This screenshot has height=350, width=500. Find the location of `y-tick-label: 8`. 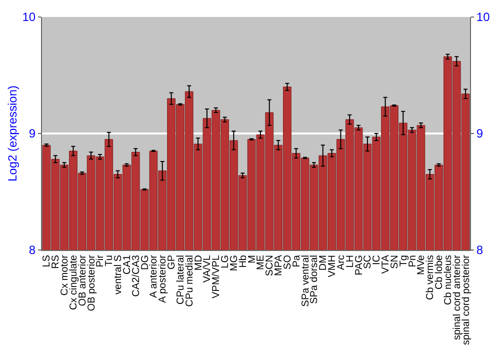

y-tick-label: 8 is located at coordinates (32, 250).